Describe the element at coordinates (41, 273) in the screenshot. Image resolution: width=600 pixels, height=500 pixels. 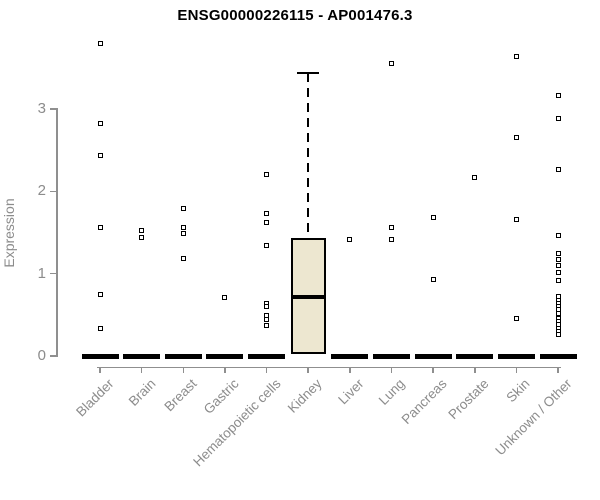
I see `y-tick-label: 1` at that location.